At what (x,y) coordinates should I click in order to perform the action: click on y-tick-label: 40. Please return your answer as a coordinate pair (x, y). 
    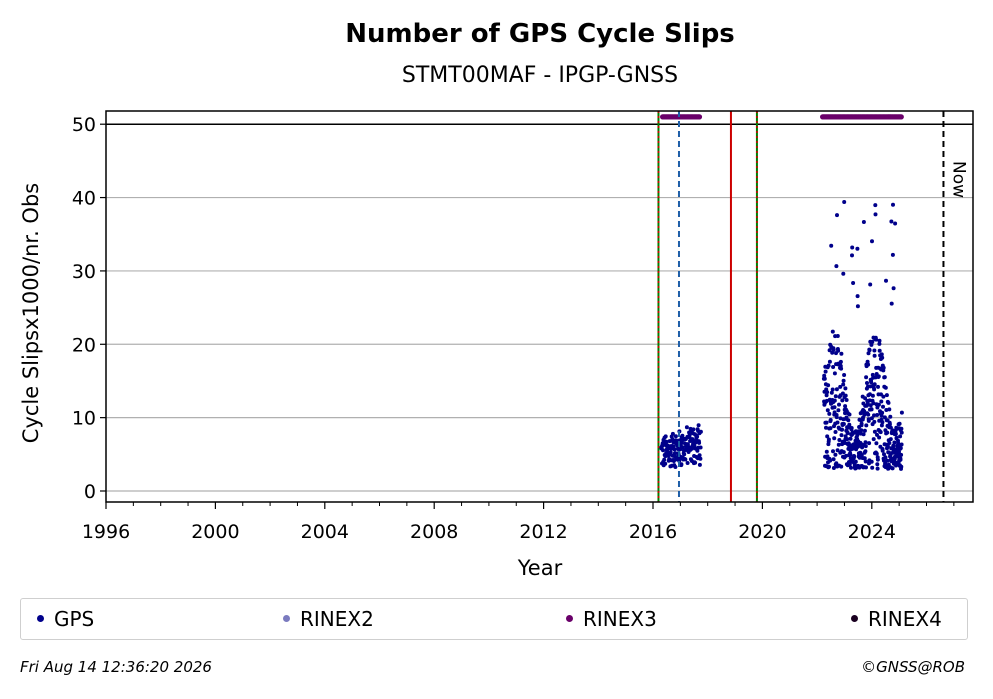
    Looking at the image, I should click on (84, 199).